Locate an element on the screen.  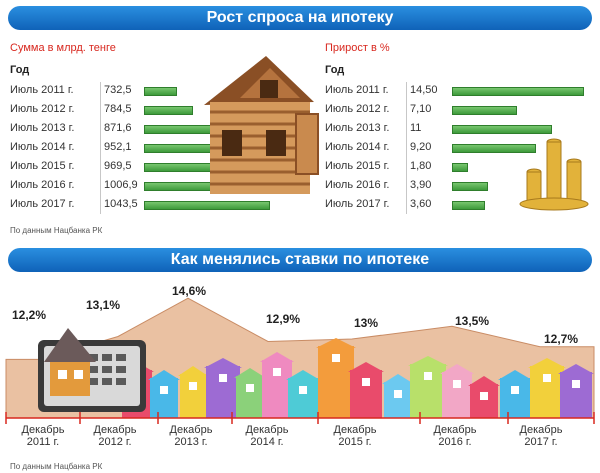
left-year-label: Июль 2011 г. is located at coordinates (42, 90).